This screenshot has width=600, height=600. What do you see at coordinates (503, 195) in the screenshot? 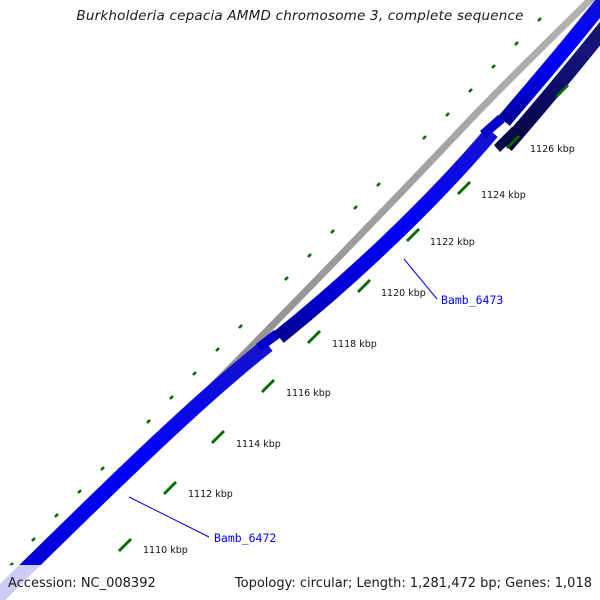
I see `tick-label: 1124 kbp` at bounding box center [503, 195].